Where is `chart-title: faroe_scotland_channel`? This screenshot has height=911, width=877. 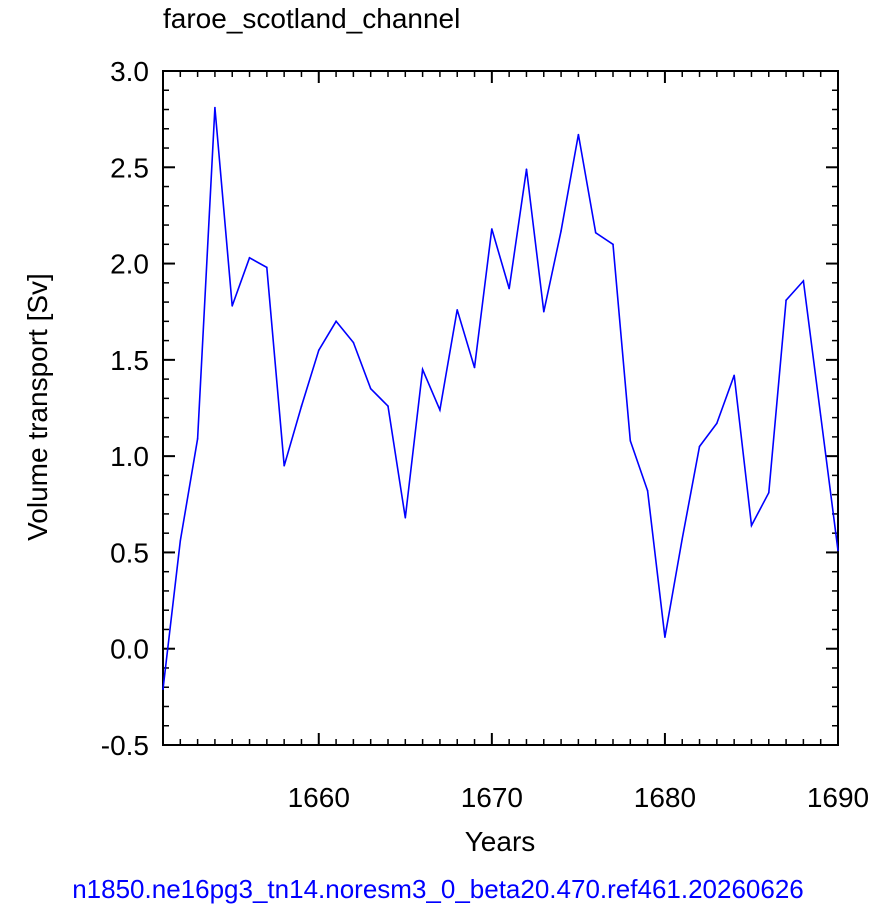 chart-title: faroe_scotland_channel is located at coordinates (311, 18).